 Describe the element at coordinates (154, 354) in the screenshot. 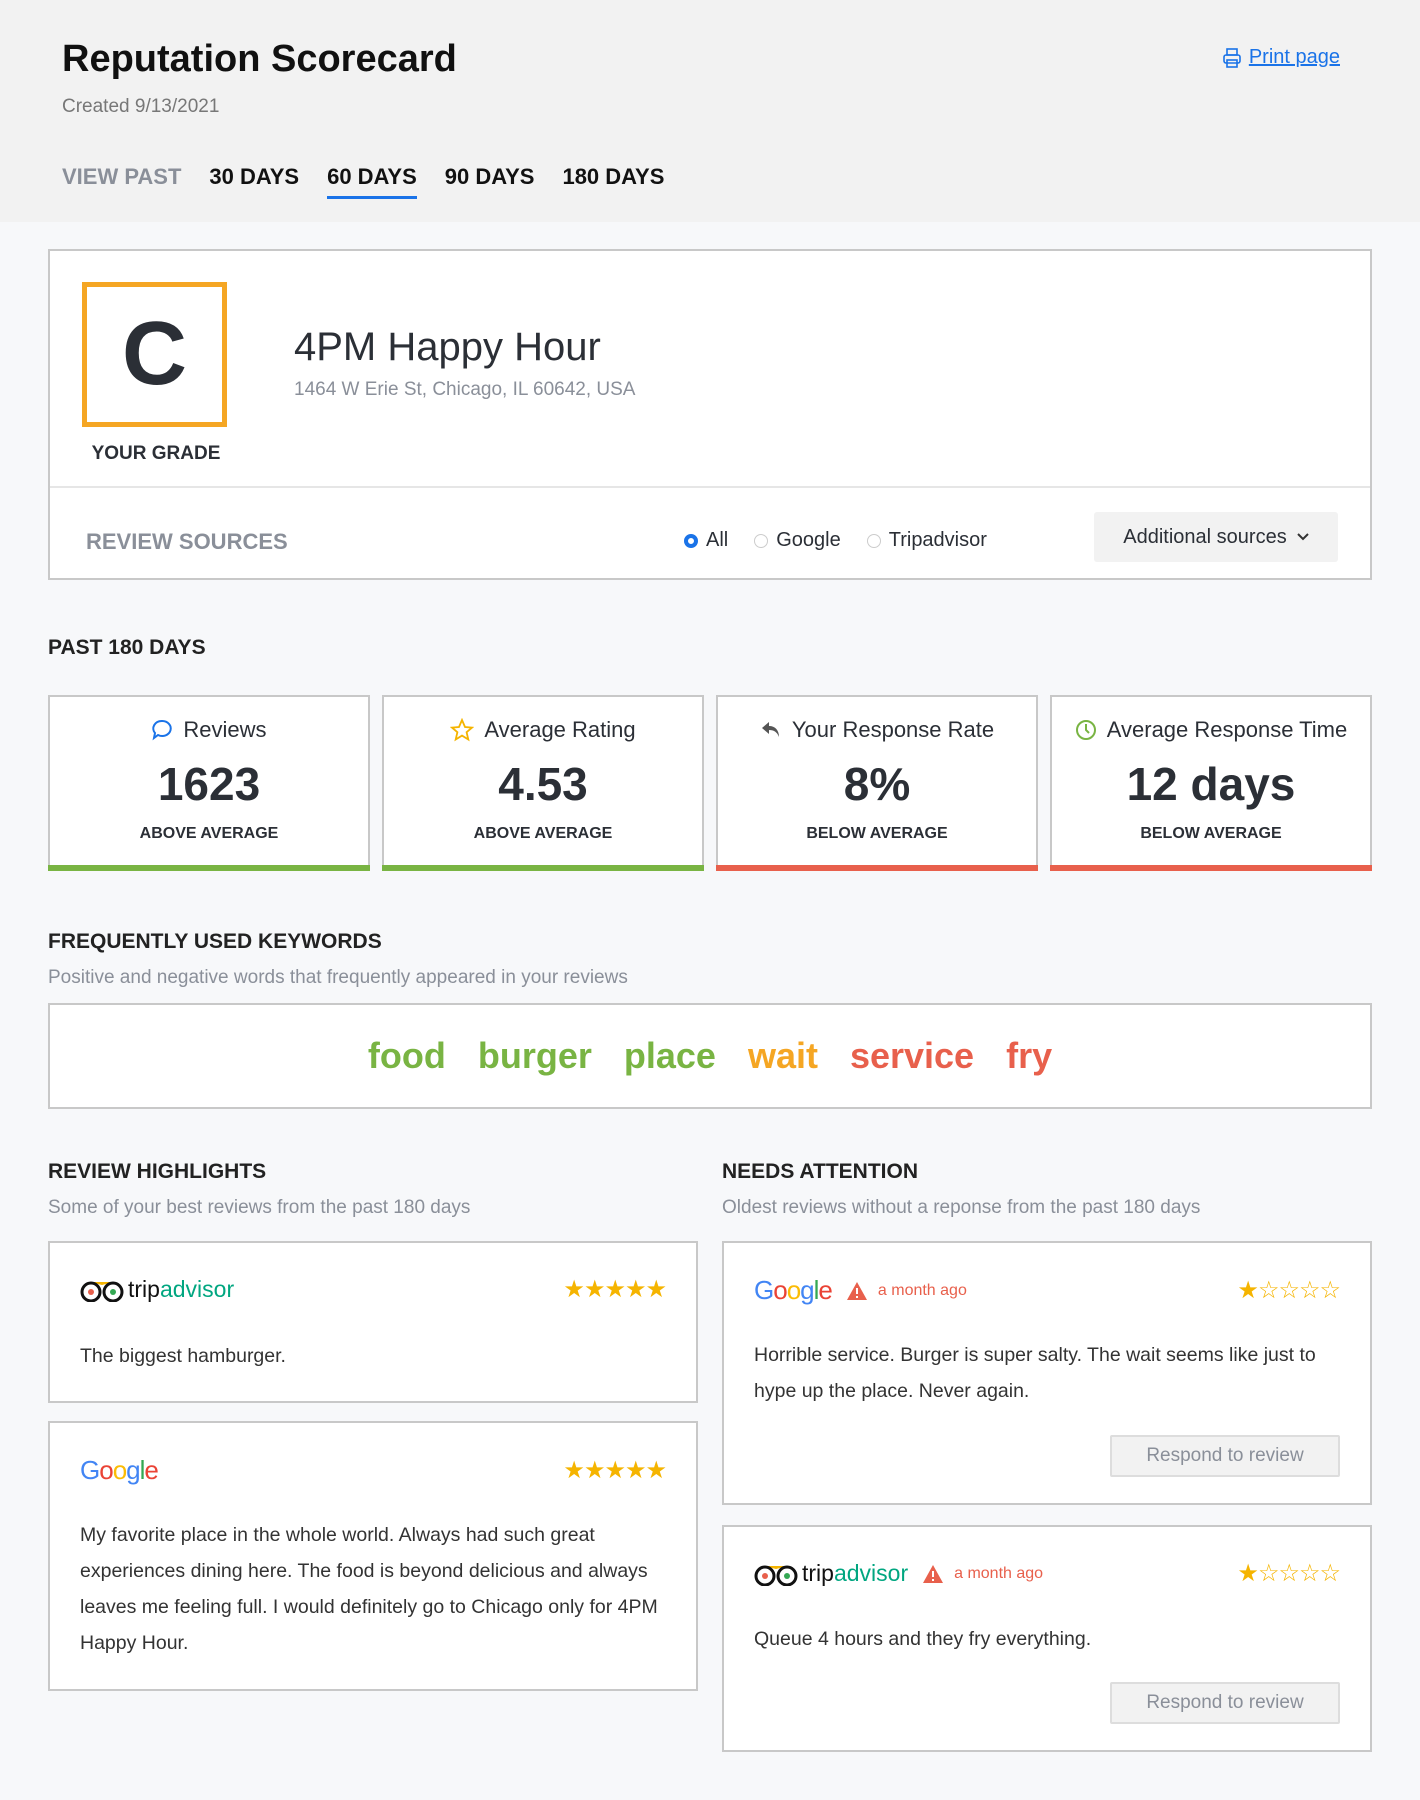

I see `grade-box: C` at that location.